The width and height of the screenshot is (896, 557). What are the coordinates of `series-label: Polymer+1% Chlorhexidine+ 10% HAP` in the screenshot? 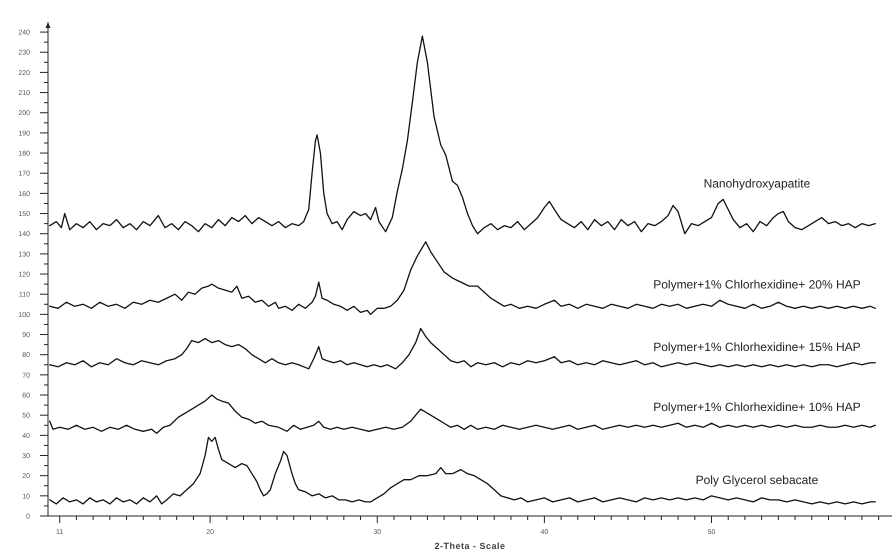 It's located at (757, 407).